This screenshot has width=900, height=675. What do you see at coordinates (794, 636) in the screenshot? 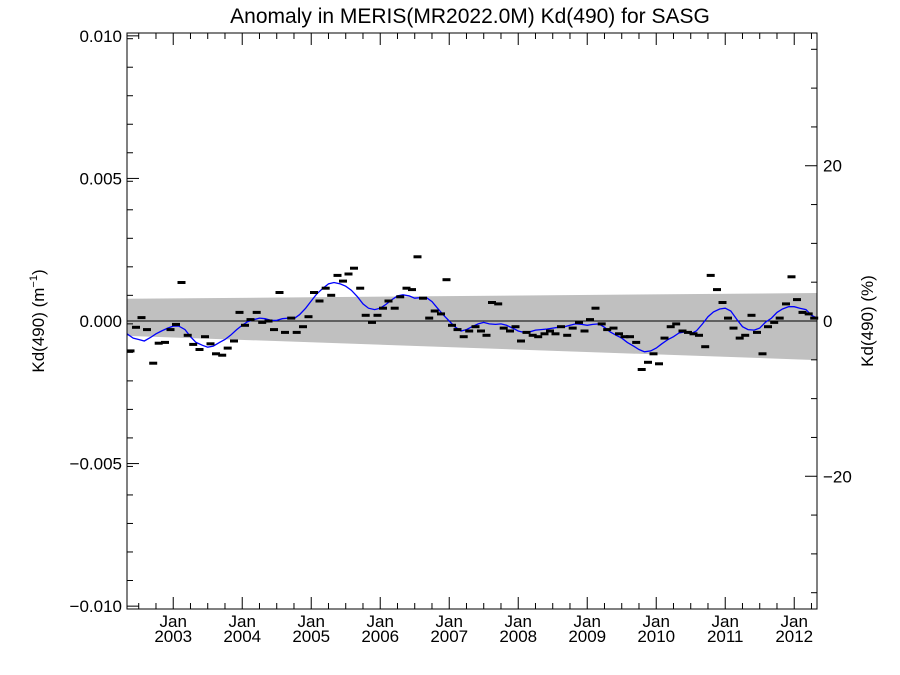
I see `x-tick-year-label: 2012` at bounding box center [794, 636].